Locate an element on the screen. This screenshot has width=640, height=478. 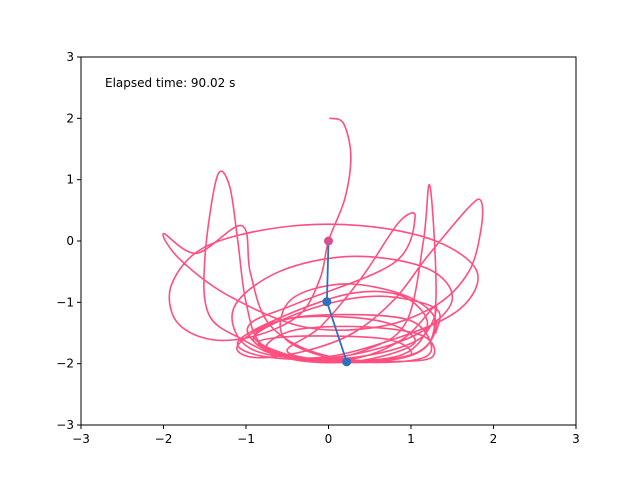
middle-joint-point is located at coordinates (327, 302).